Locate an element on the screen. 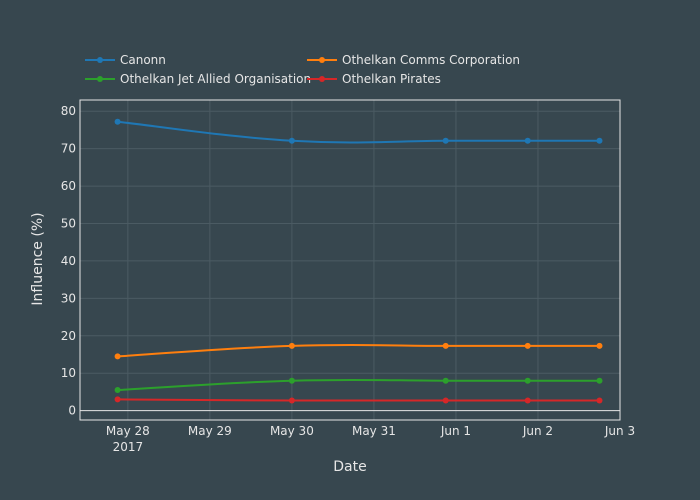 The image size is (700, 500). series-othelkan-comms-corporation is located at coordinates (358, 351).